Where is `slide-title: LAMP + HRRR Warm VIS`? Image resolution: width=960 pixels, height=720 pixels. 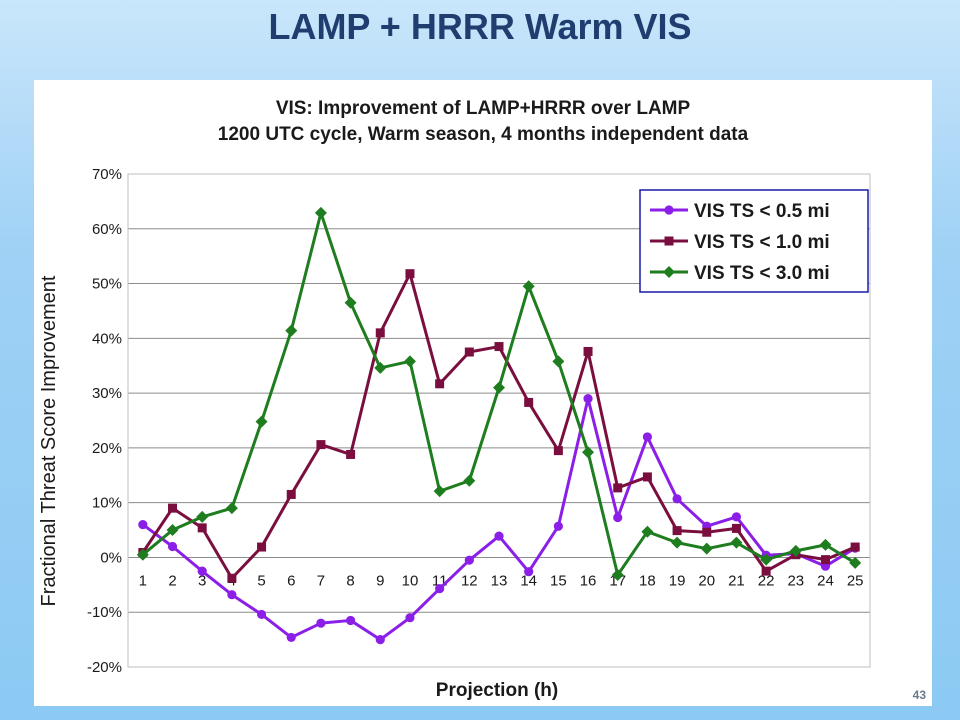
slide-title: LAMP + HRRR Warm VIS is located at coordinates (480, 26).